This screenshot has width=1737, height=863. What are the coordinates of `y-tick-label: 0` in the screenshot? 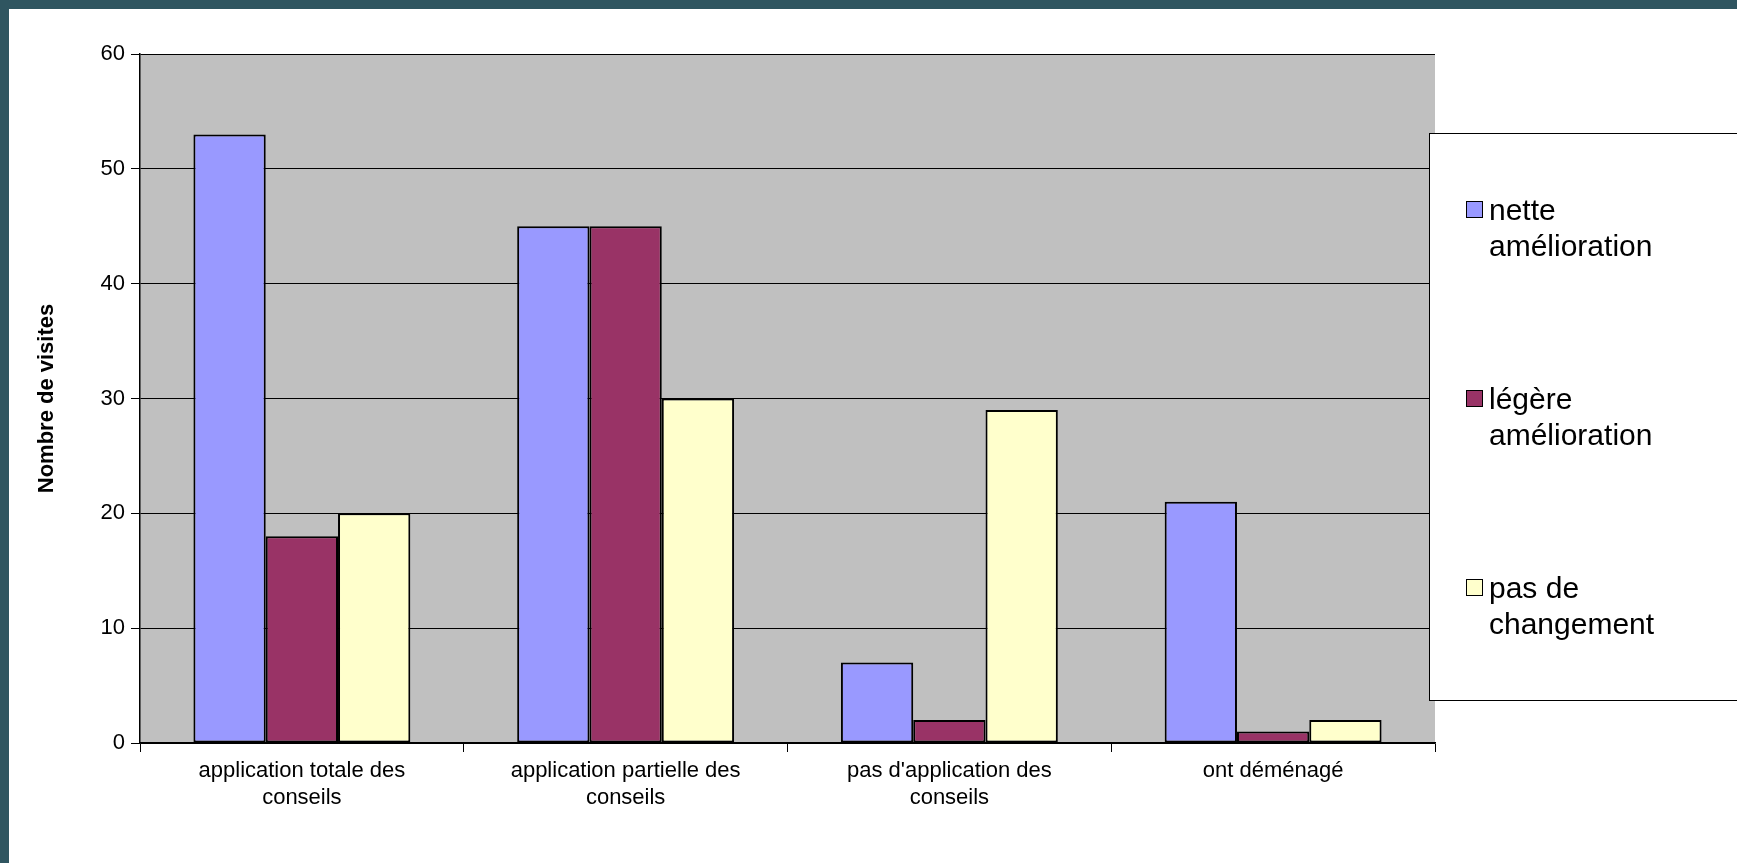 It's located at (118, 742).